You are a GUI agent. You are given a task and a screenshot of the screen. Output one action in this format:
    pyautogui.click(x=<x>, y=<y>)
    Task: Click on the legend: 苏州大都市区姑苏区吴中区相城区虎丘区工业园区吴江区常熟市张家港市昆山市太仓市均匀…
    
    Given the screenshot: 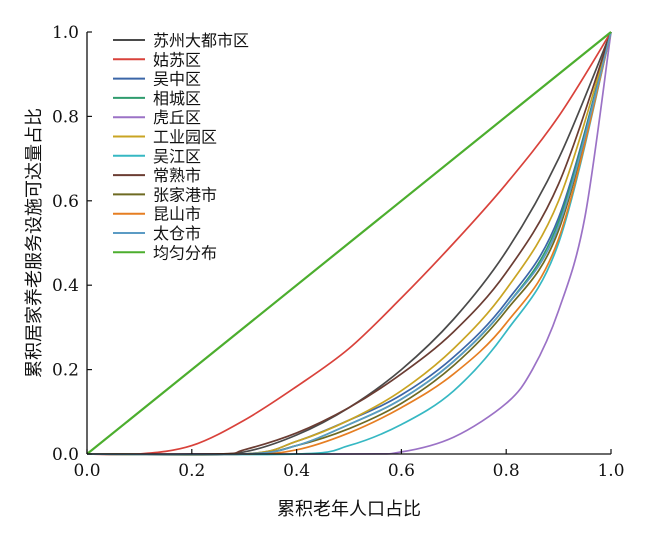 What is the action you would take?
    pyautogui.click(x=181, y=146)
    